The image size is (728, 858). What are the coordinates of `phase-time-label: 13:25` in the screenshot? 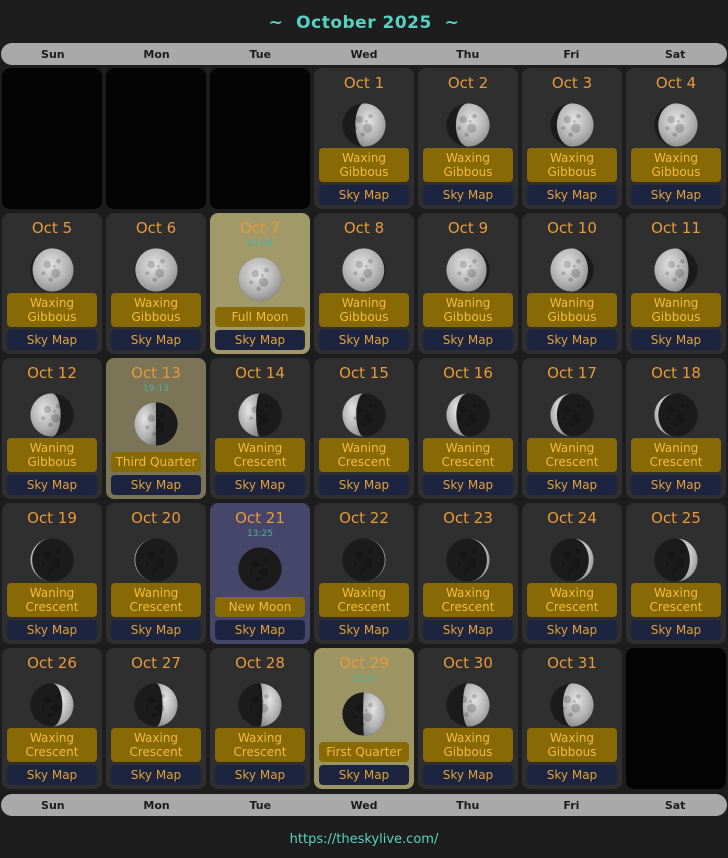 It's located at (260, 534).